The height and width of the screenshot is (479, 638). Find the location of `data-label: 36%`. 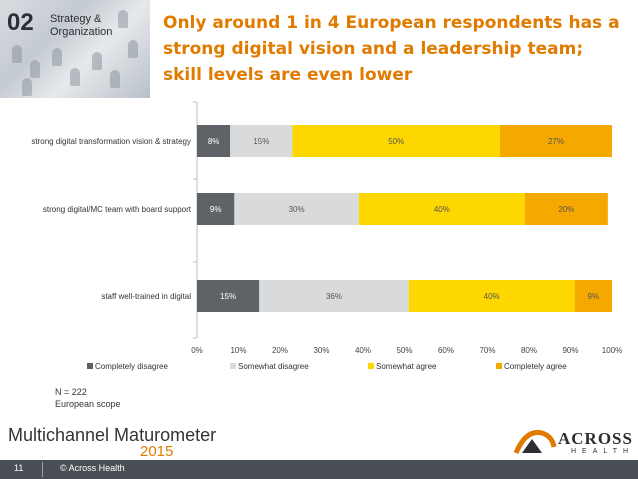

data-label: 36% is located at coordinates (334, 296).